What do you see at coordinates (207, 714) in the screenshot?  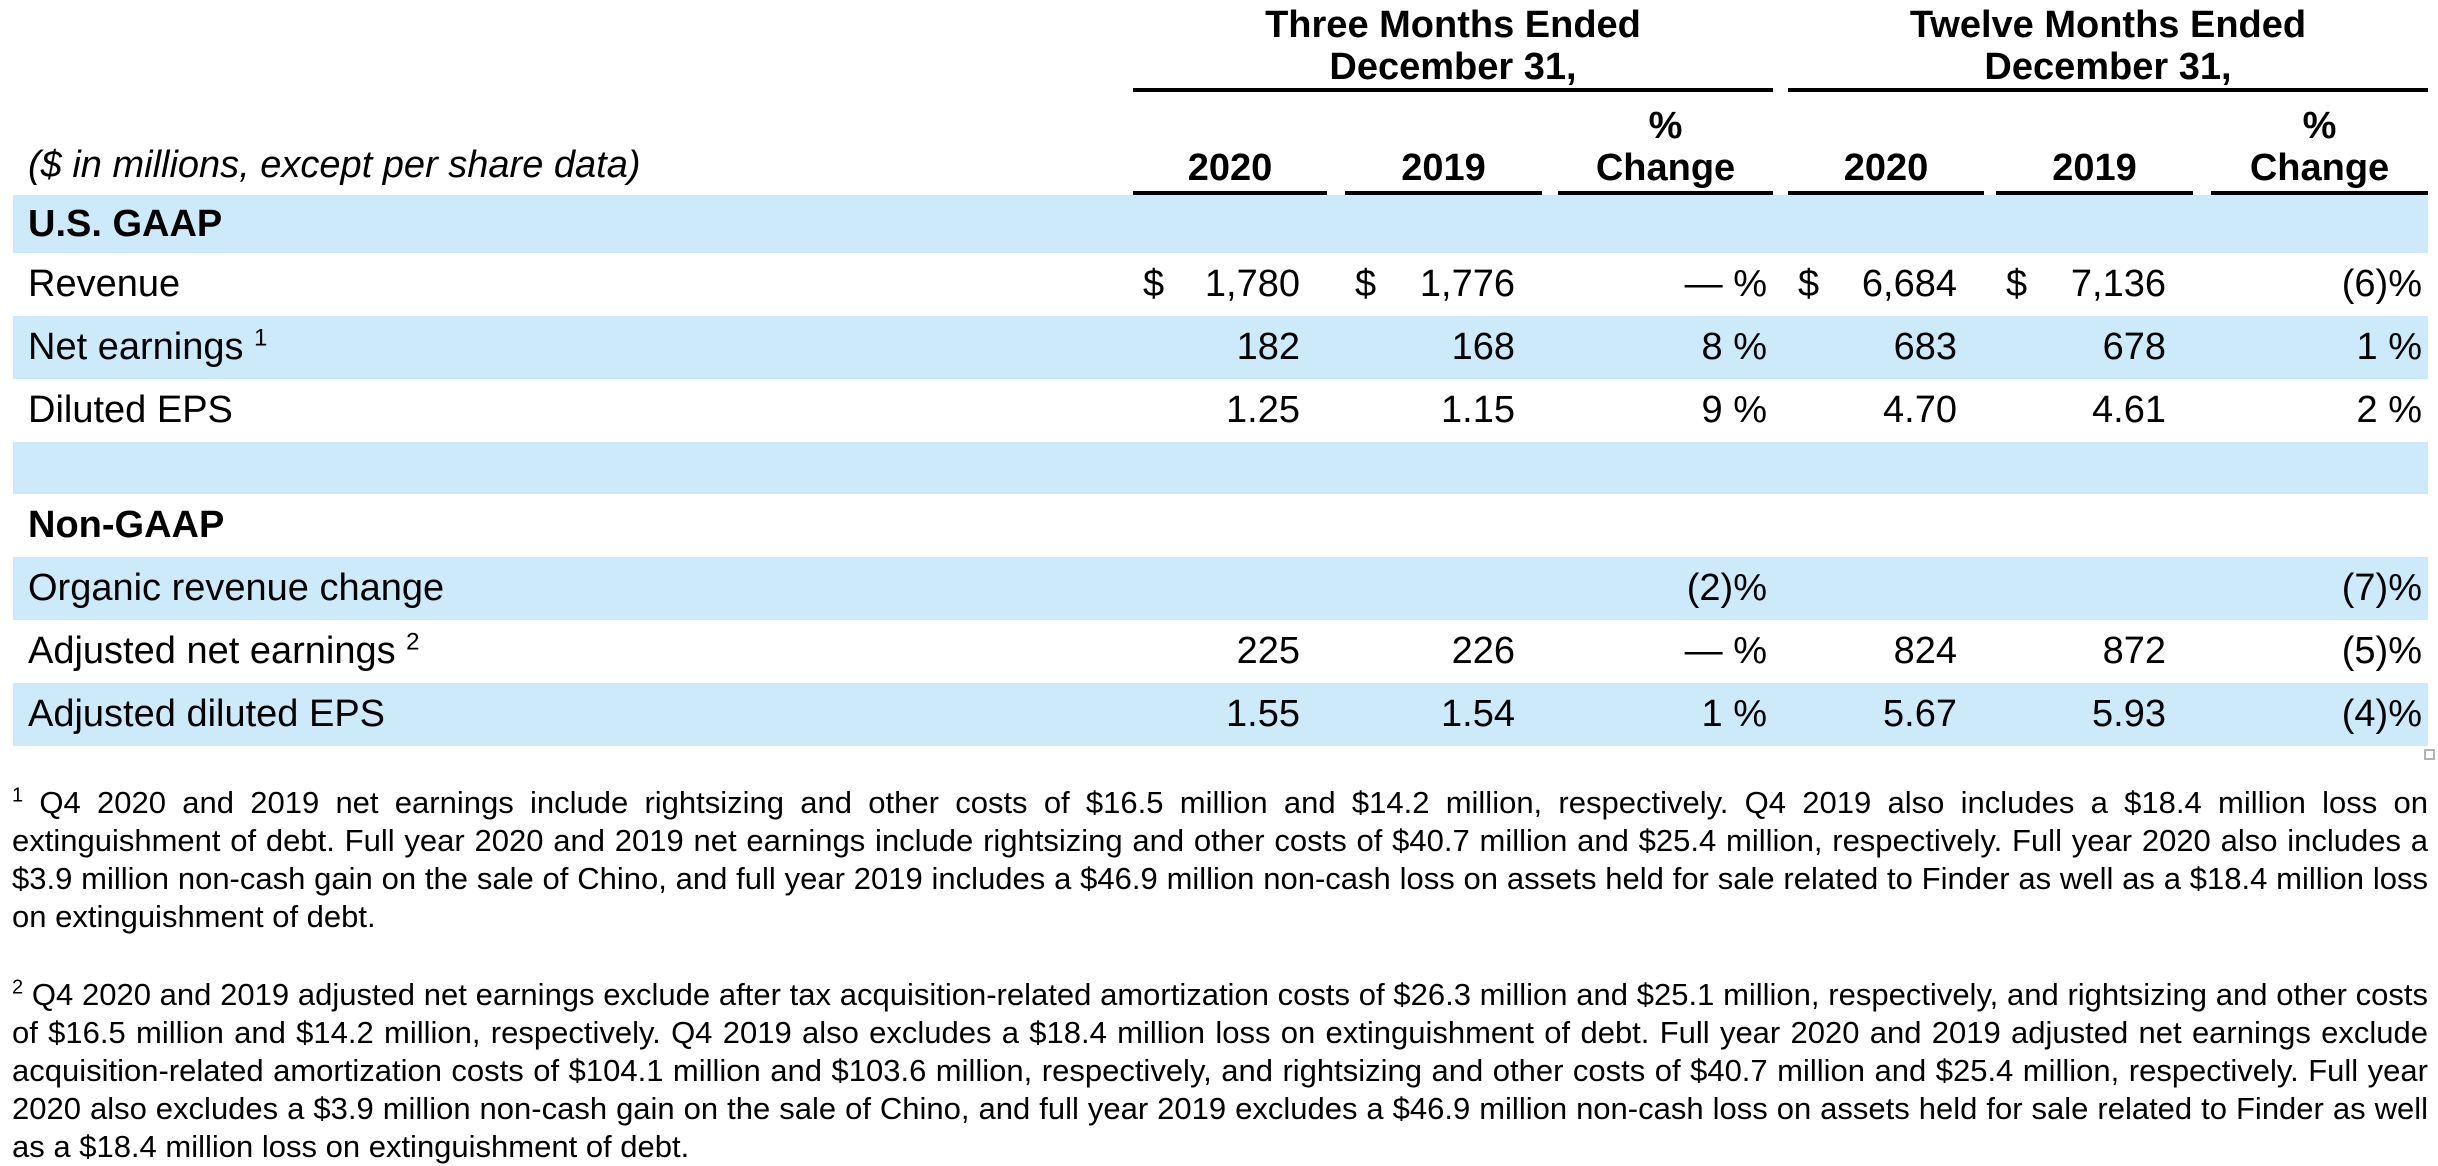 I see `row-label: Adjusted diluted EPS` at bounding box center [207, 714].